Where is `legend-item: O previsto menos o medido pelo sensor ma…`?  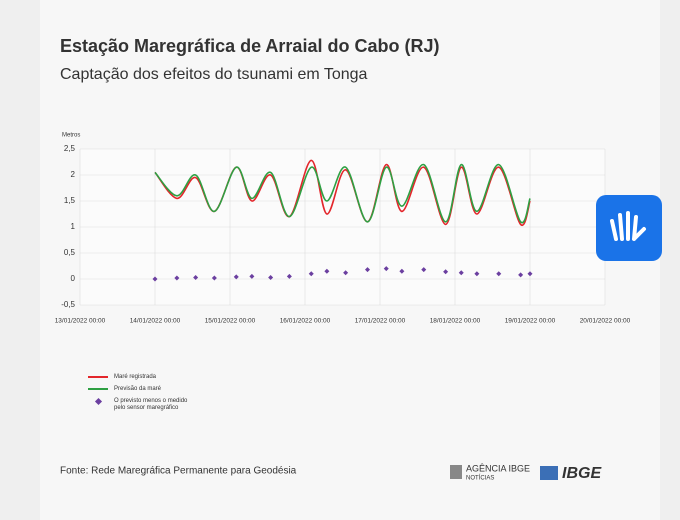 legend-item: O previsto menos o medido pelo sensor ma… is located at coordinates (141, 404).